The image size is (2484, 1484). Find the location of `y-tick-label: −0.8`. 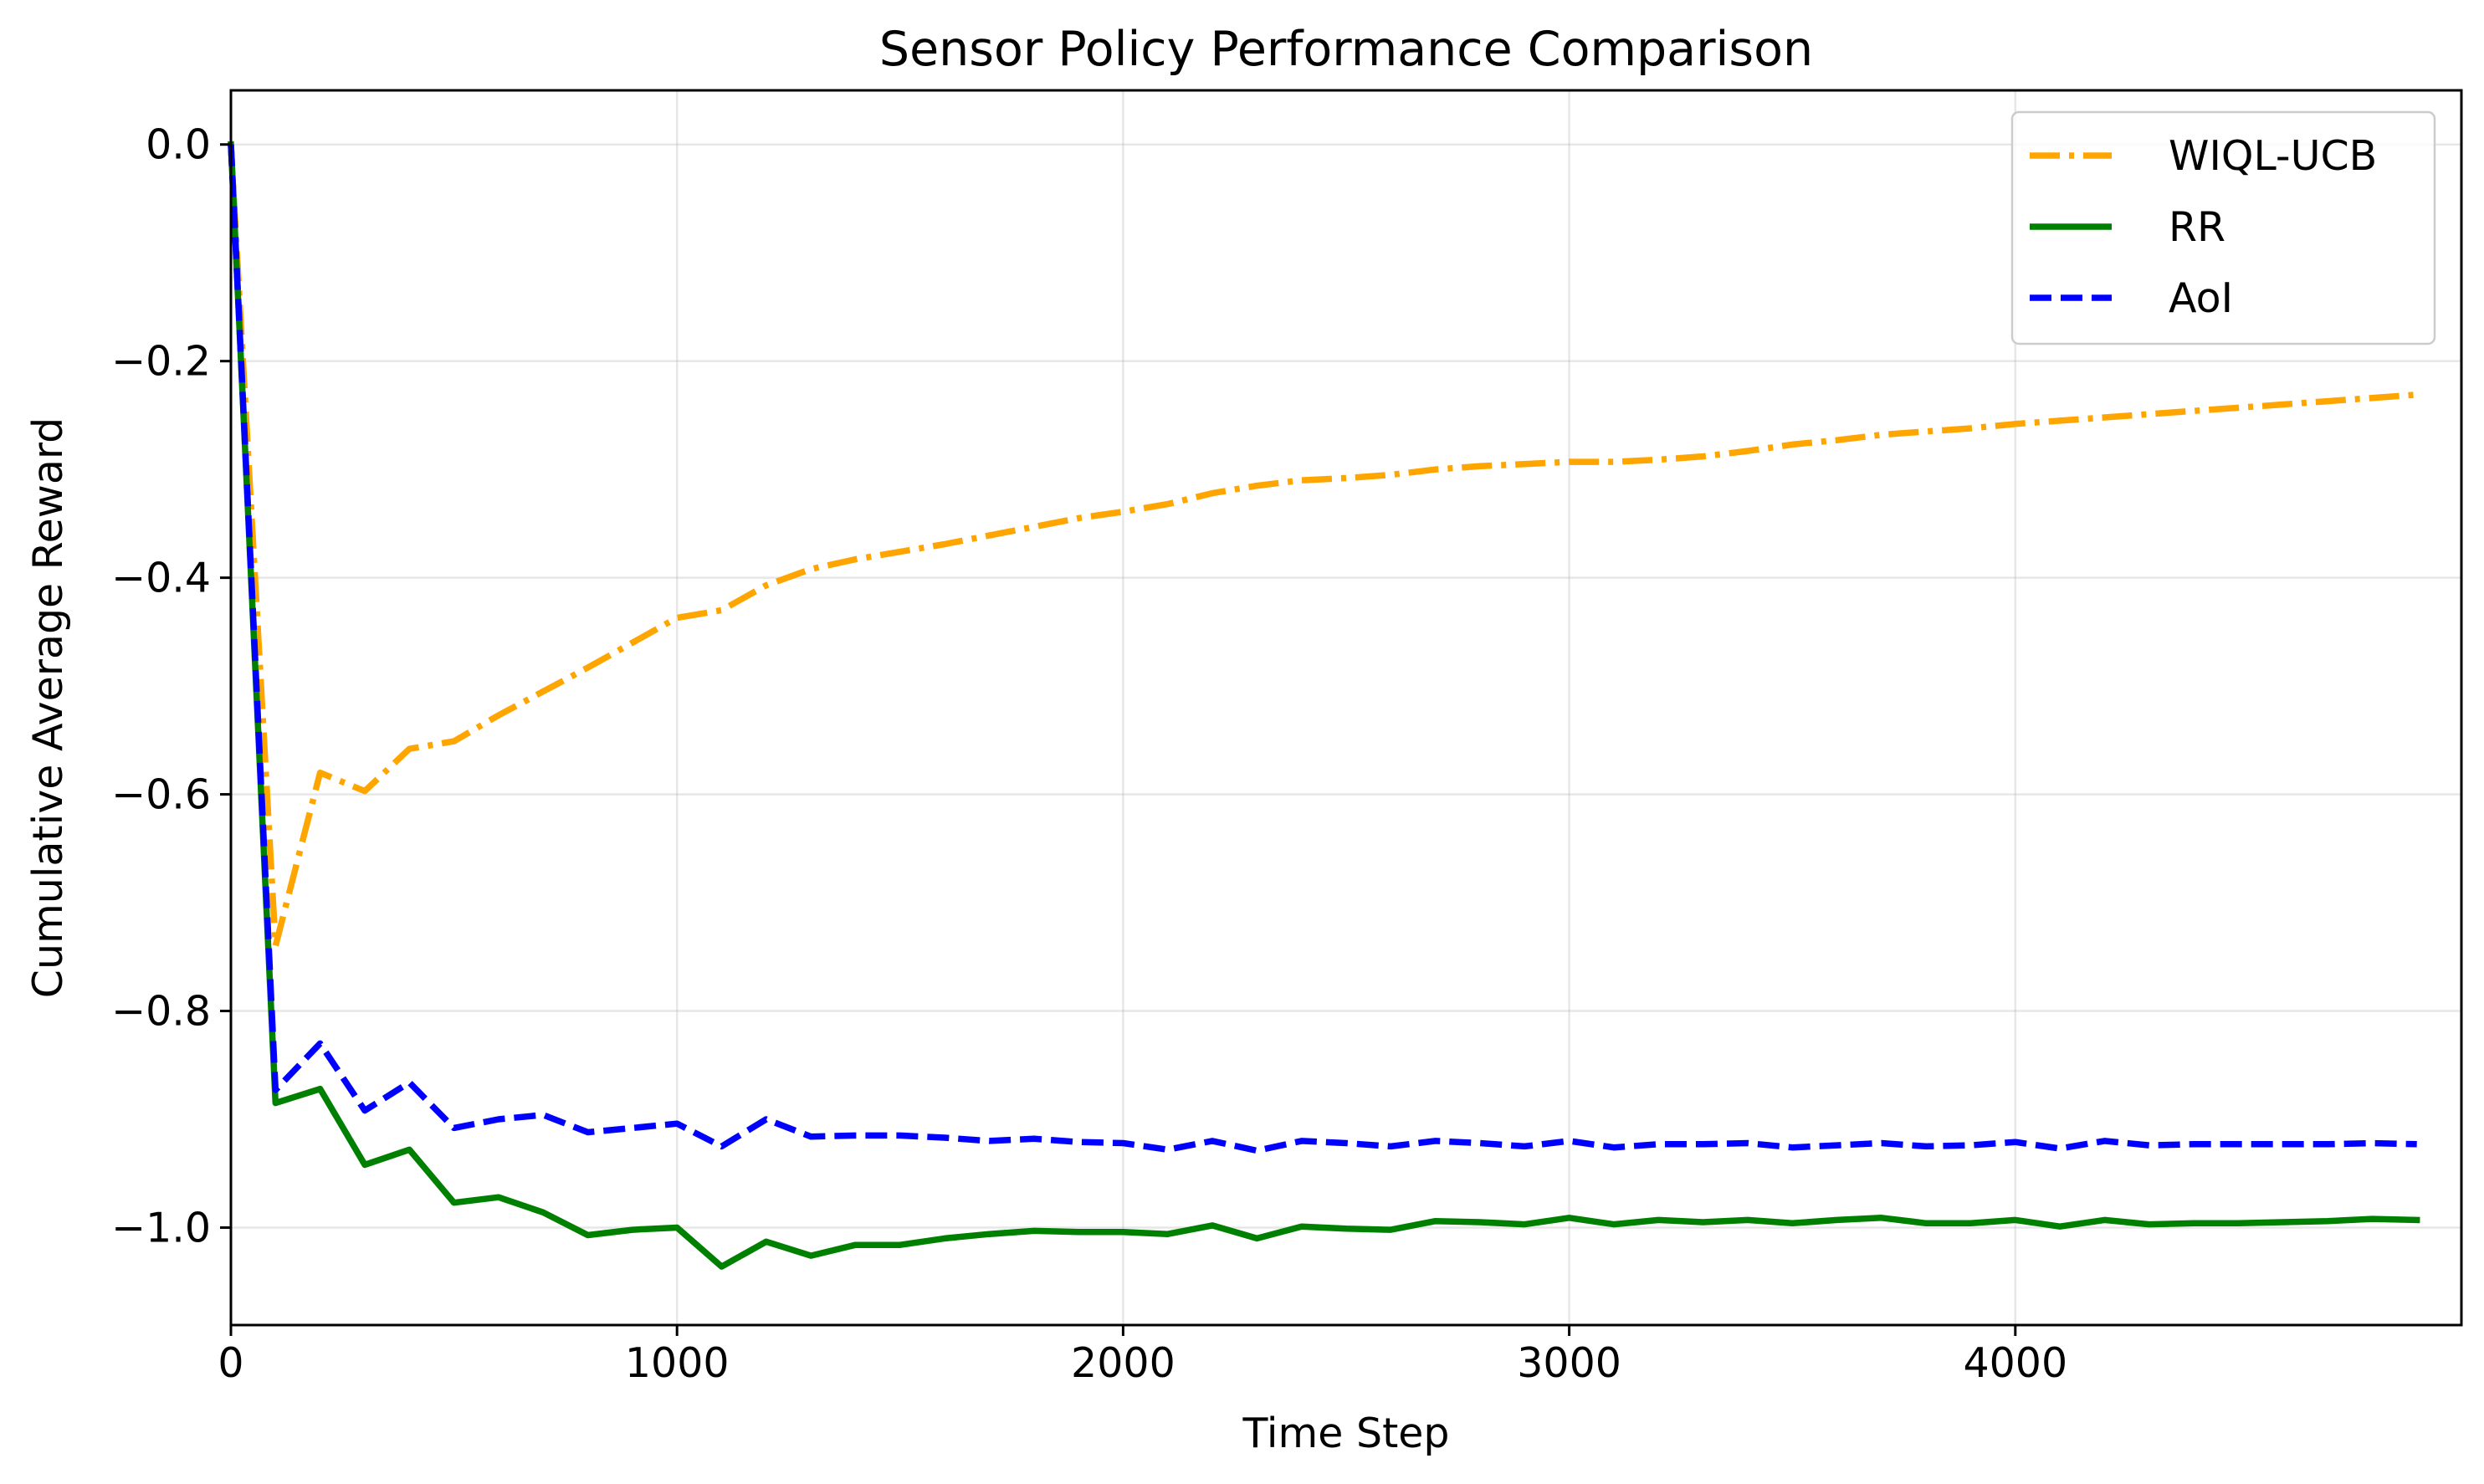

y-tick-label: −0.8 is located at coordinates (161, 1012).